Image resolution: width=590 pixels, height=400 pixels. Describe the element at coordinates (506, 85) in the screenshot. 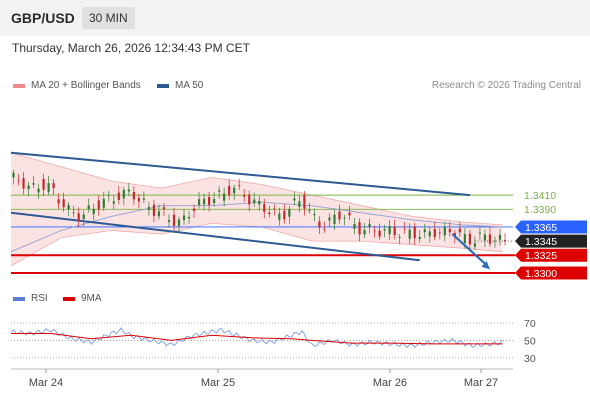

I see `copyright: Research © 2026 Trading Central` at that location.